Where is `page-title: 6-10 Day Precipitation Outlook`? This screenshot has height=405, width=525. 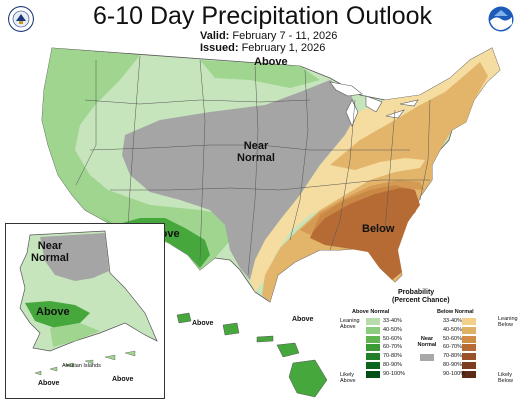 page-title: 6-10 Day Precipitation Outlook is located at coordinates (262, 16).